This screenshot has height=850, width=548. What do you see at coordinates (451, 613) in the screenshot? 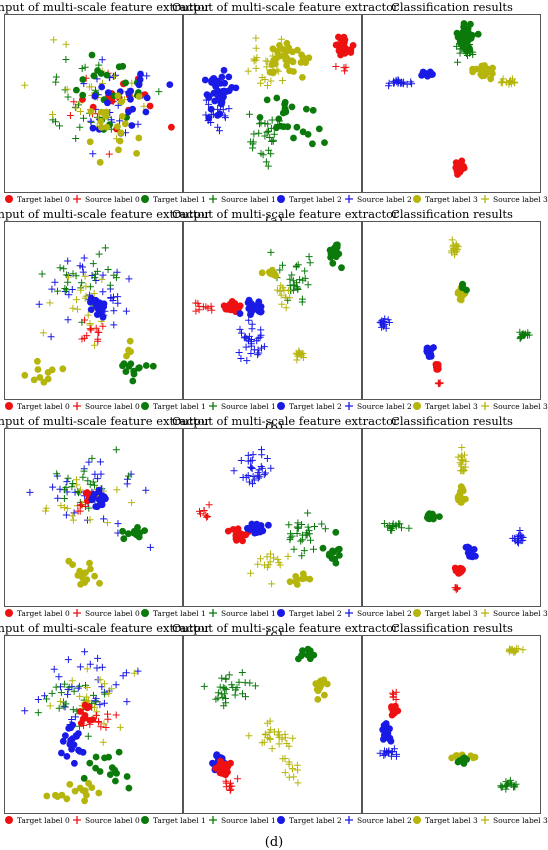
I see `legend-label: Target label 3` at bounding box center [451, 613].